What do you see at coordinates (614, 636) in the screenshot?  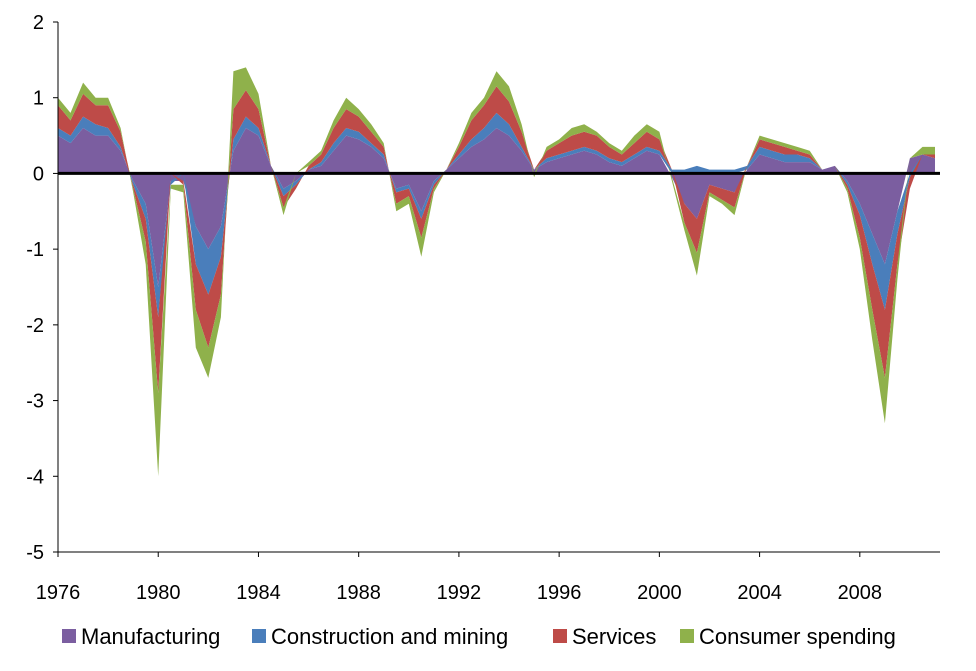 I see `legend-label: Services` at bounding box center [614, 636].